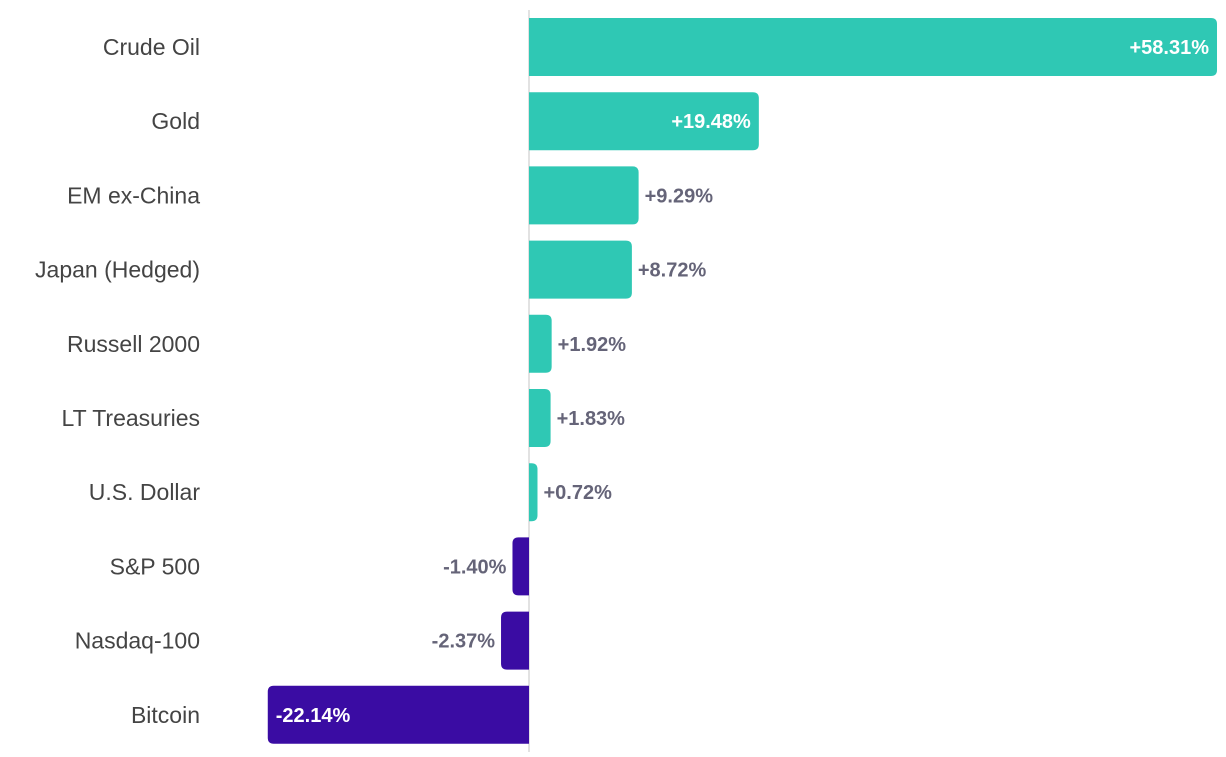  Describe the element at coordinates (591, 419) in the screenshot. I see `value-label: +1.83%` at that location.